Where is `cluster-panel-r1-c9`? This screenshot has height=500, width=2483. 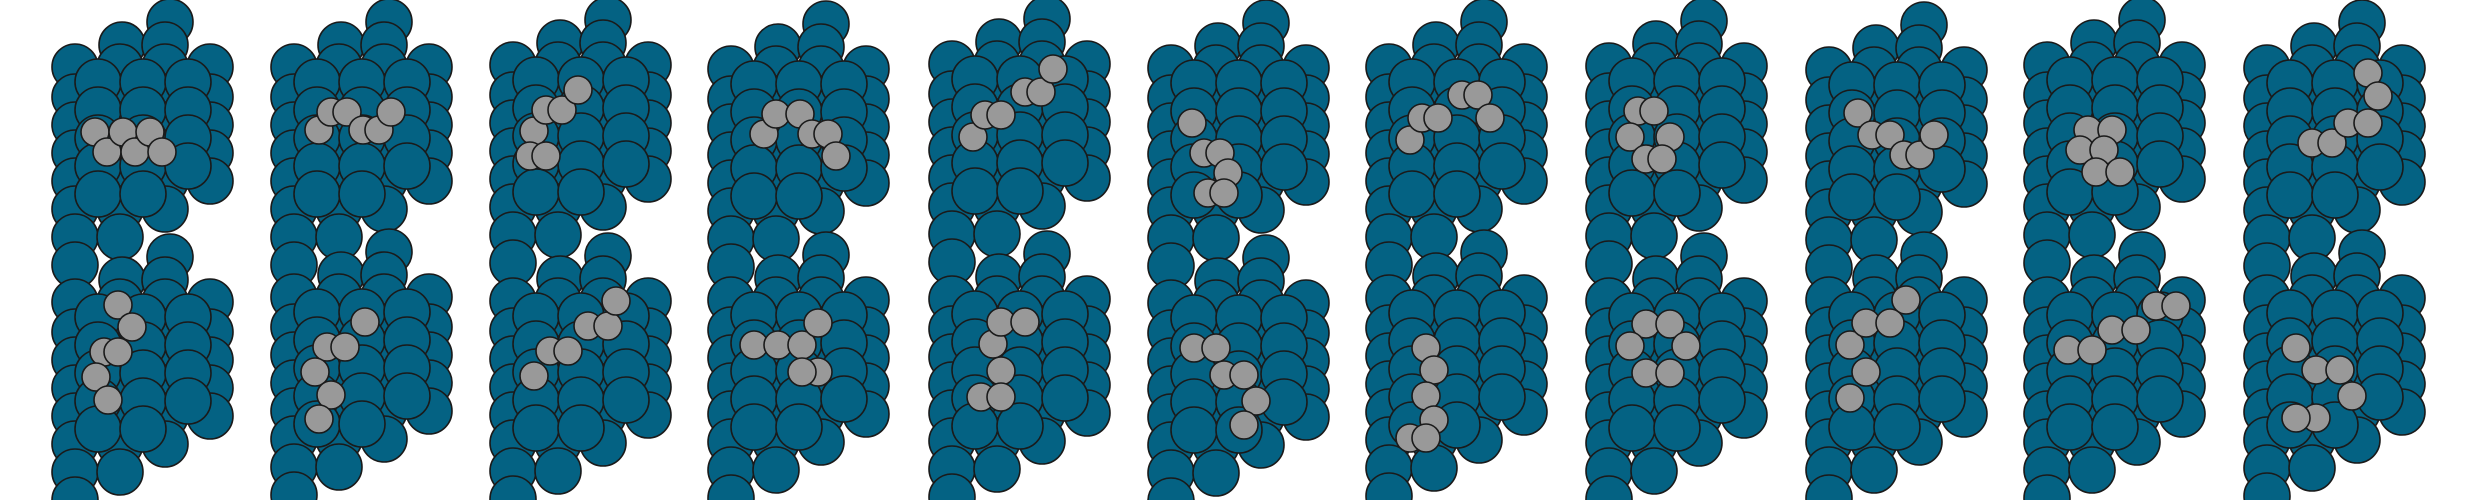 cluster-panel-r1-c9 is located at coordinates (1896, 146).